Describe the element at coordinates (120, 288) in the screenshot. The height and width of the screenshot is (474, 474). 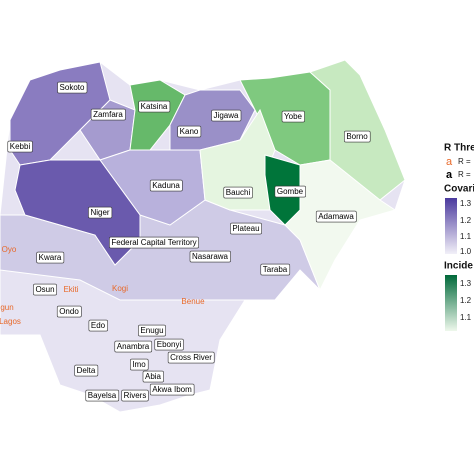
I see `state-label: Kogi` at that location.